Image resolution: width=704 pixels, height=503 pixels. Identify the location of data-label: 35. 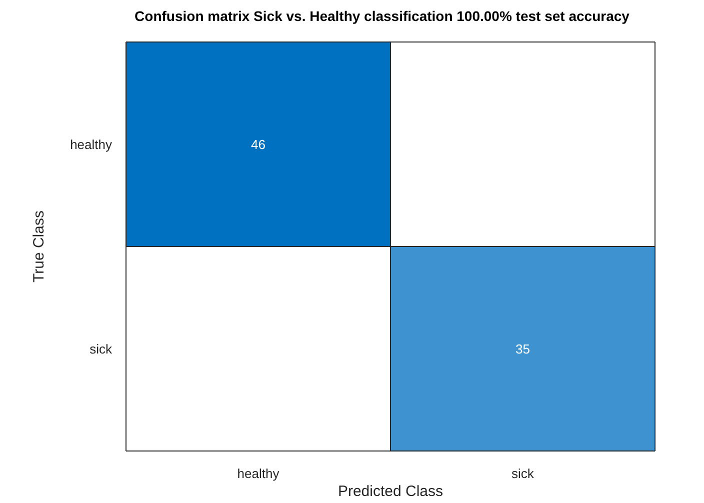
(523, 348).